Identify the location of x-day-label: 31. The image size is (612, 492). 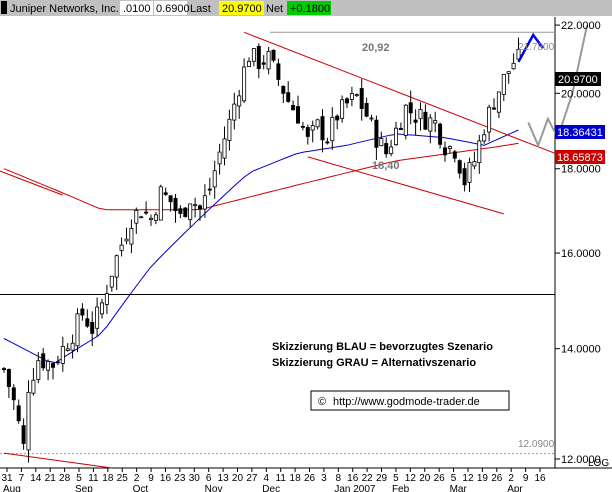
(7, 478).